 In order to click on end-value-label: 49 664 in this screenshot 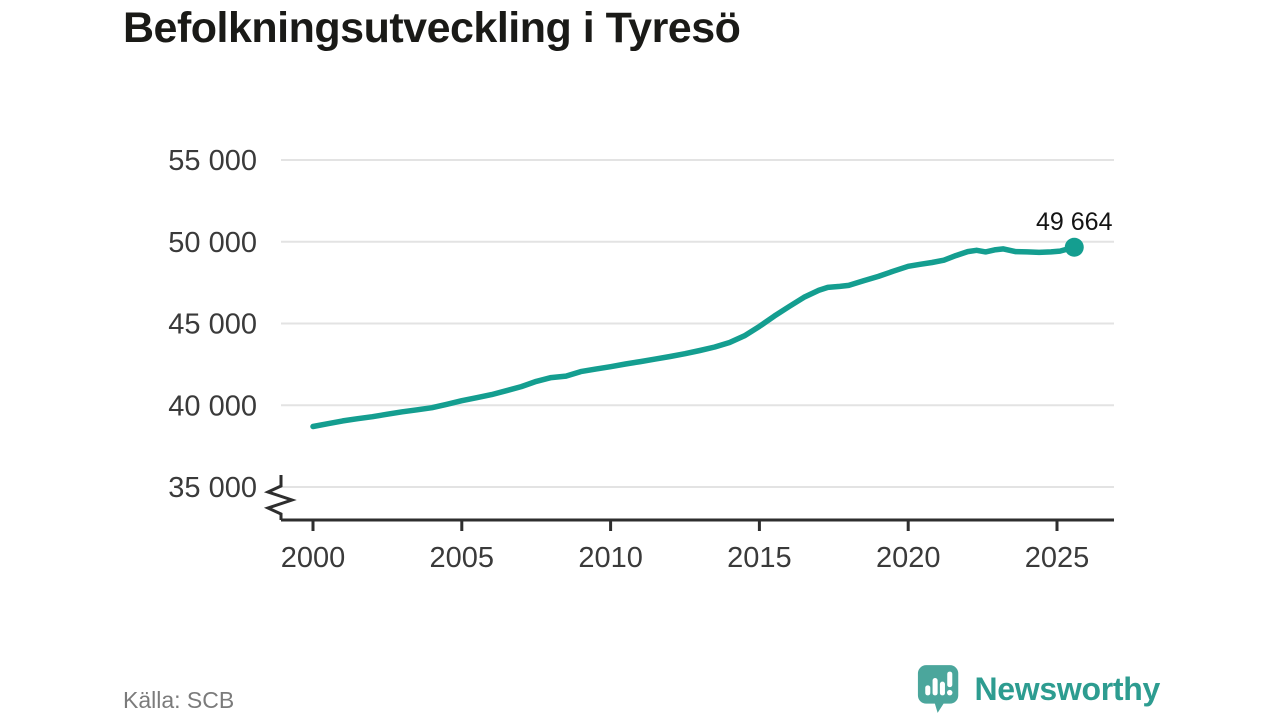, I will do `click(1074, 222)`.